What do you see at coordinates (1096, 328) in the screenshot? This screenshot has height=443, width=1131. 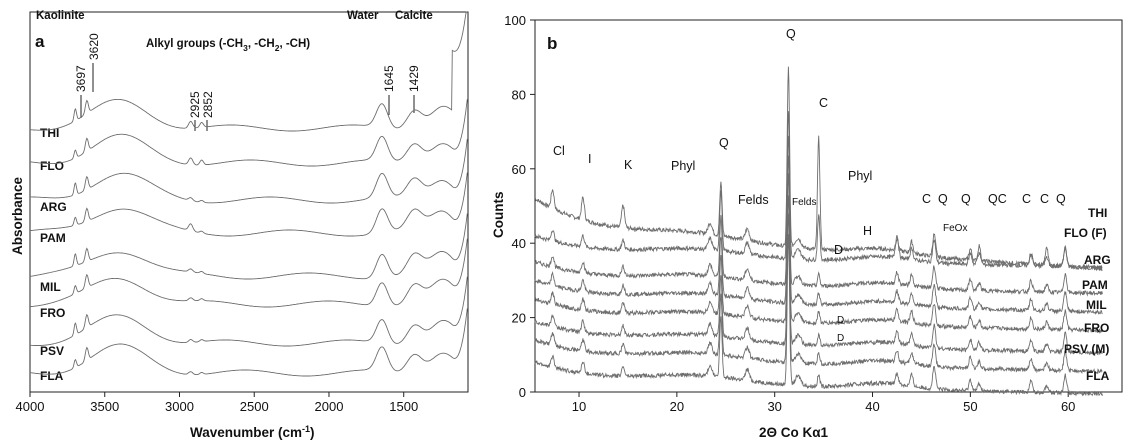 I see `panel-b-label-fro: FRO` at bounding box center [1096, 328].